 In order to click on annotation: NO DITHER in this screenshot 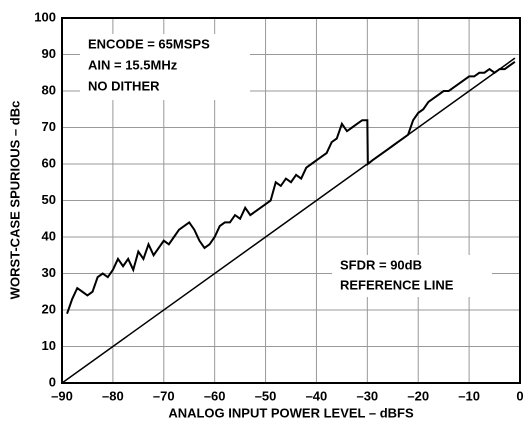, I will do `click(124, 85)`.